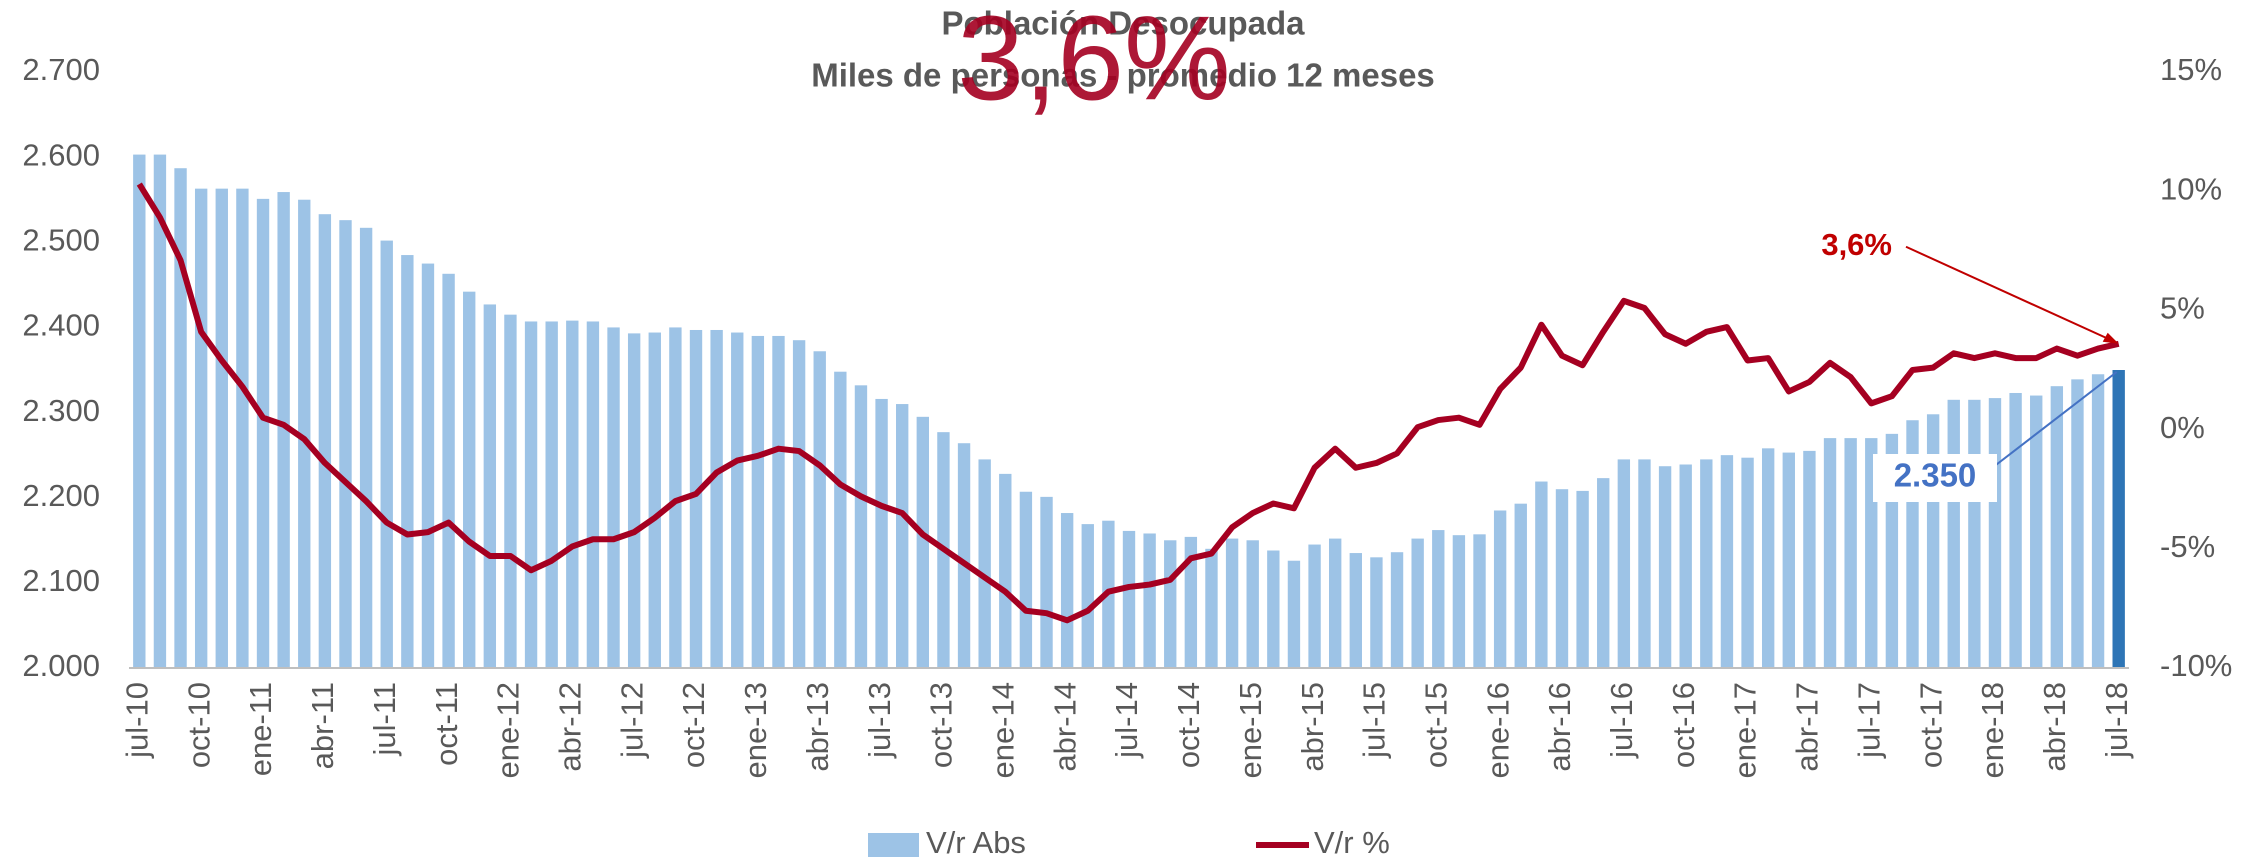 The height and width of the screenshot is (862, 2251). What do you see at coordinates (1374, 720) in the screenshot?
I see `x-tick-label: jul-15` at bounding box center [1374, 720].